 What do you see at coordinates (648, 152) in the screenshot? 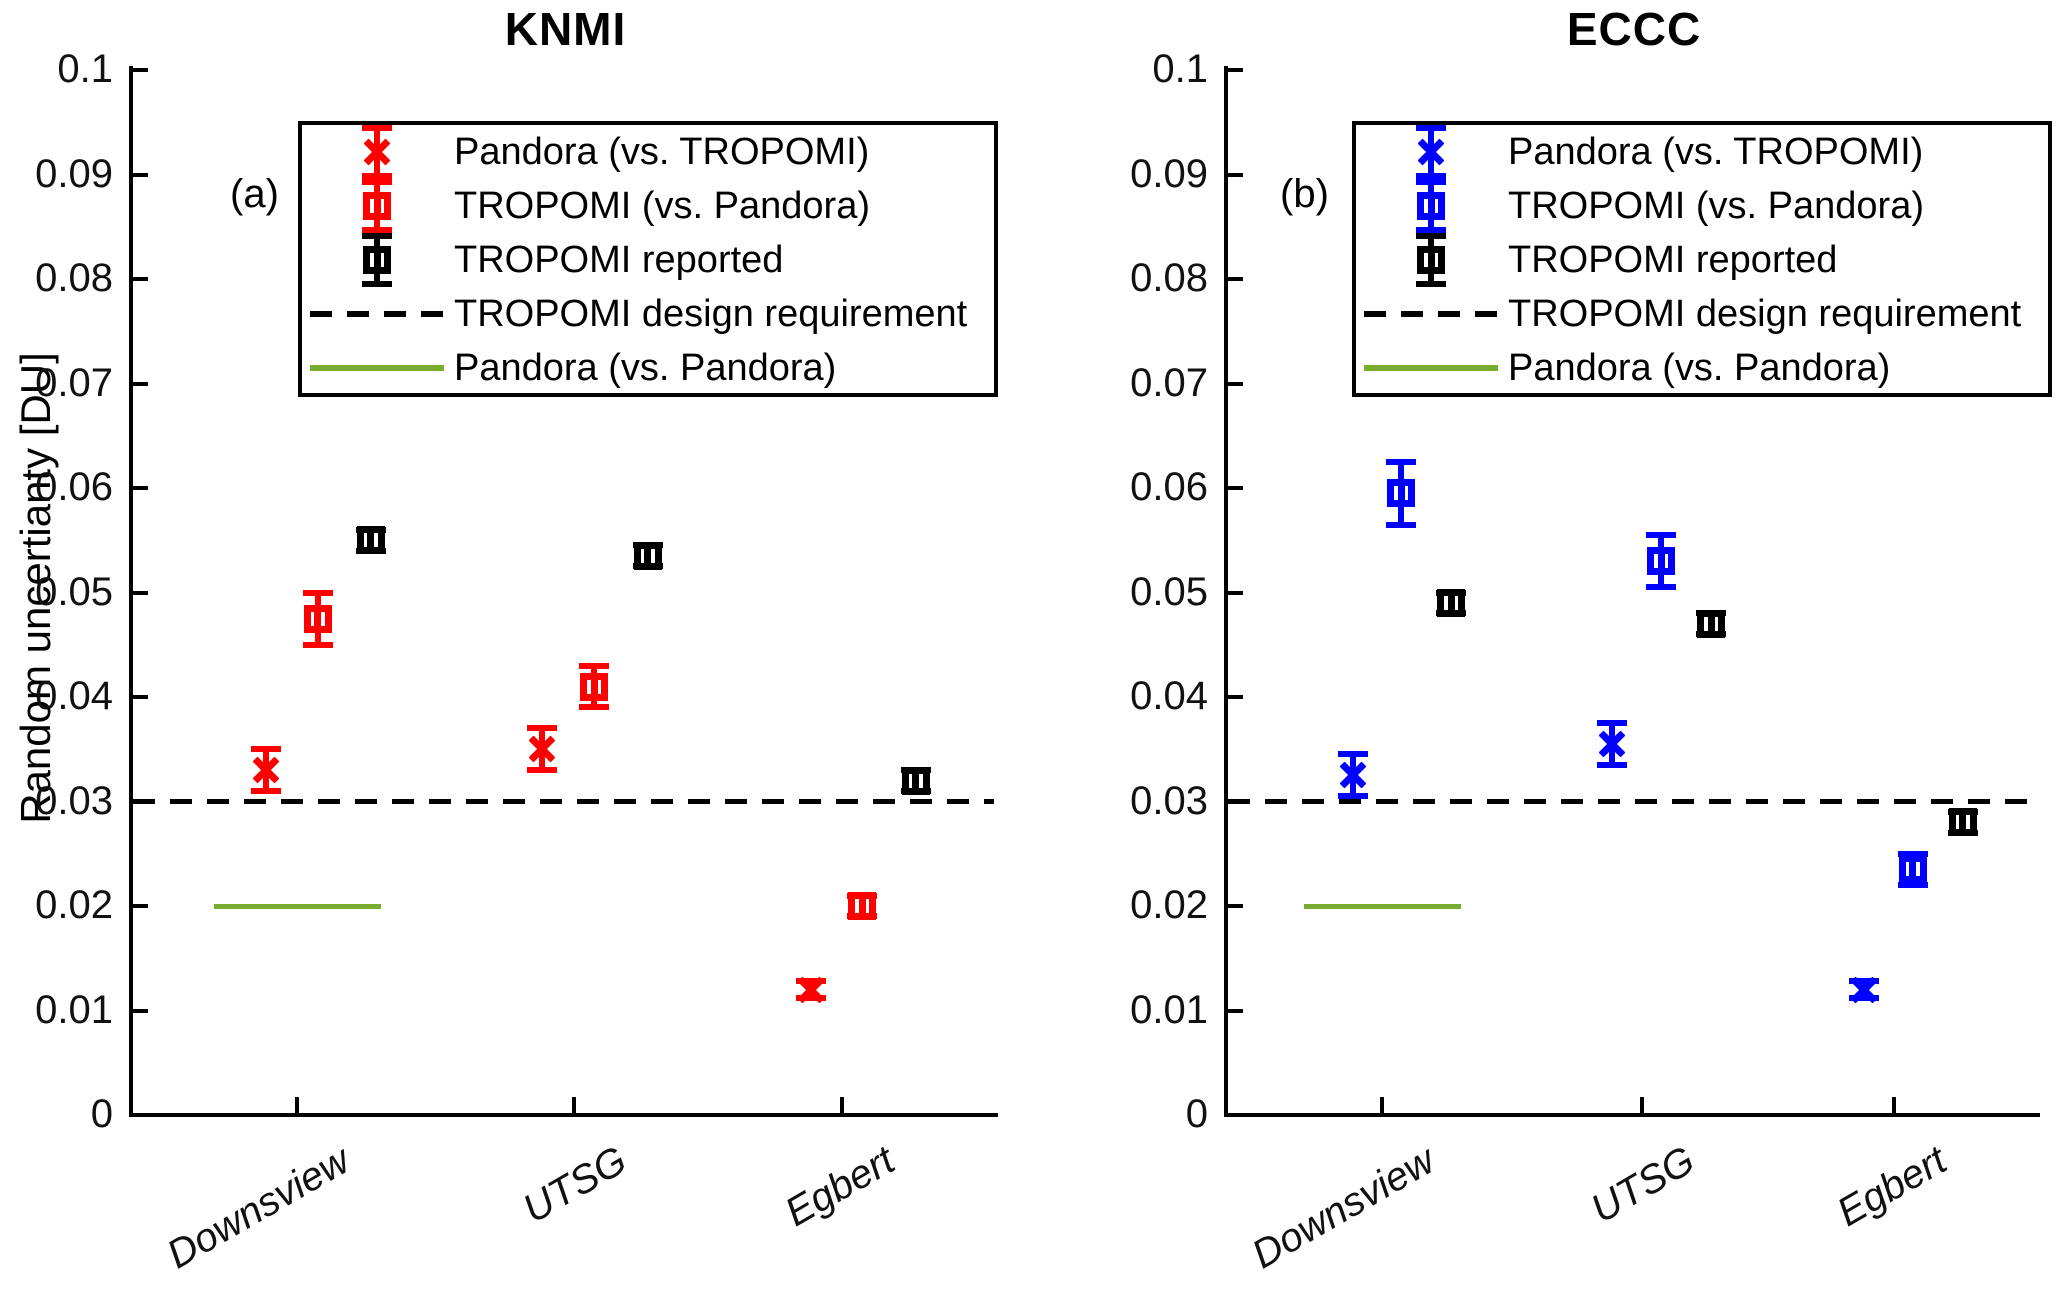
I see `legend-row: Pandora (vs. TROPOMI)` at bounding box center [648, 152].